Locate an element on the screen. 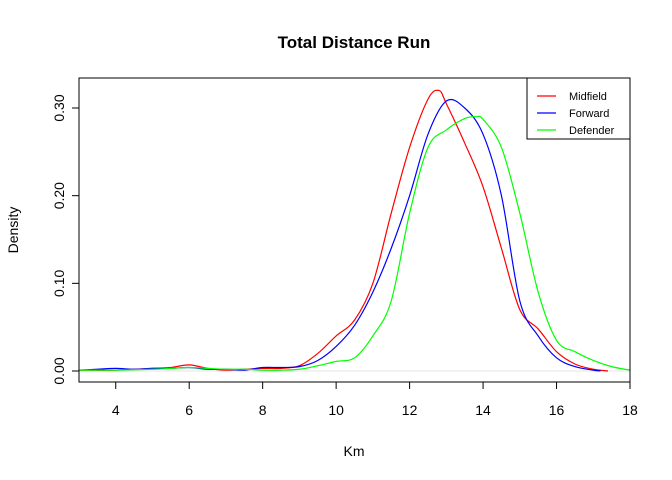  y-tick-label: 0.30 is located at coordinates (59, 107).